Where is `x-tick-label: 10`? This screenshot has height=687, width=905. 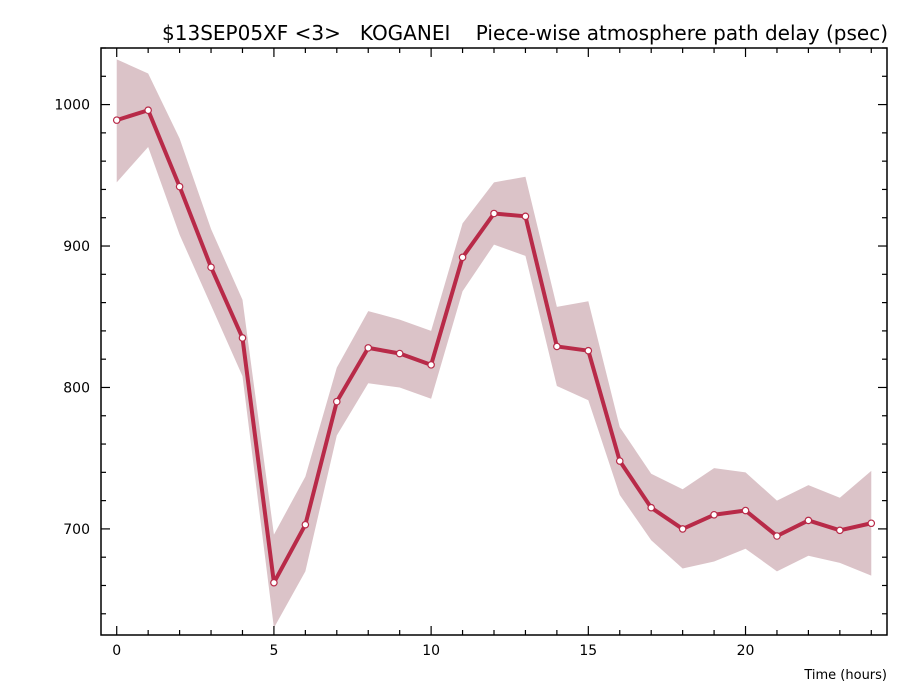 x-tick-label: 10 is located at coordinates (431, 651).